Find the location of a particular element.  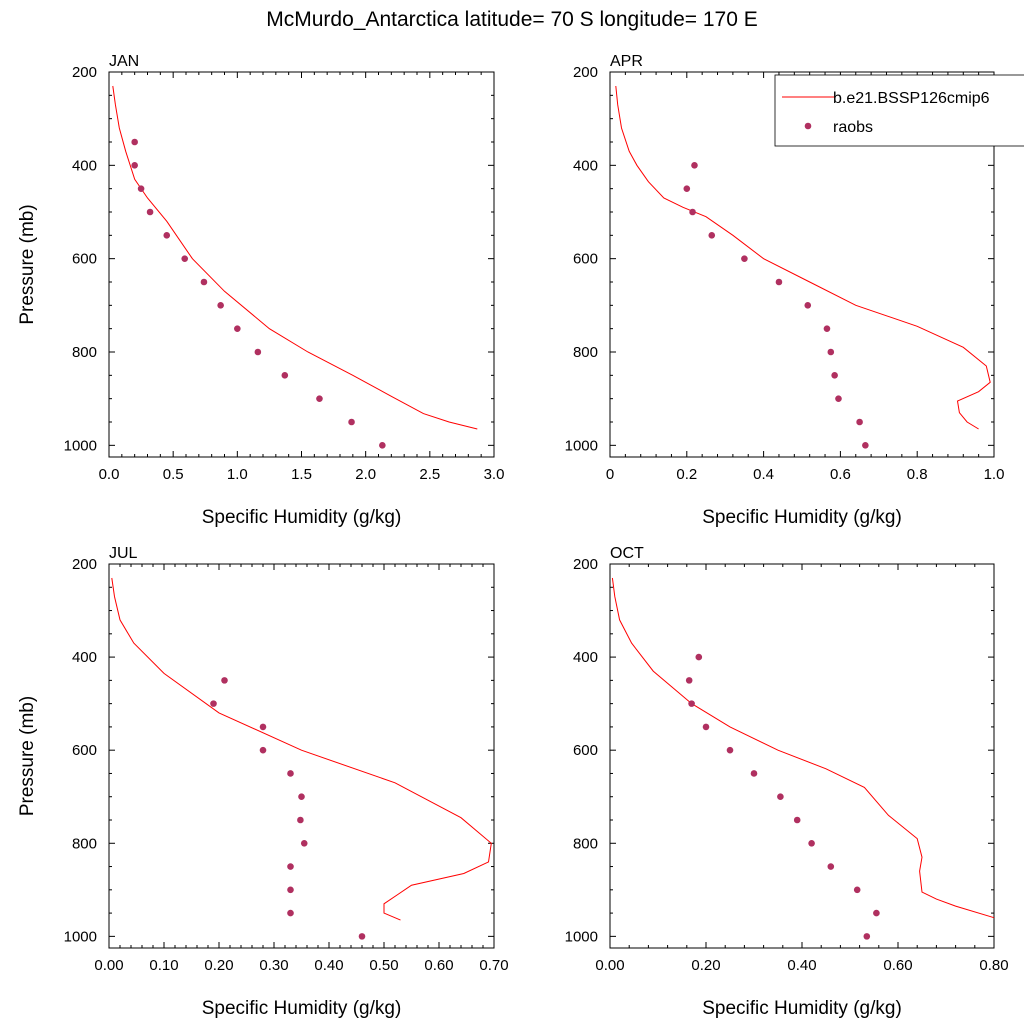

x-tick-label: 0.50 is located at coordinates (383, 965).